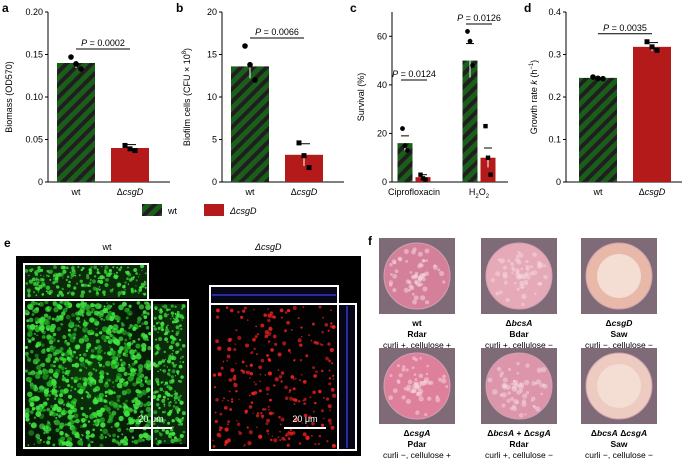 The width and height of the screenshot is (685, 465). Describe the element at coordinates (382, 85) in the screenshot. I see `y-tick-label: 40` at that location.